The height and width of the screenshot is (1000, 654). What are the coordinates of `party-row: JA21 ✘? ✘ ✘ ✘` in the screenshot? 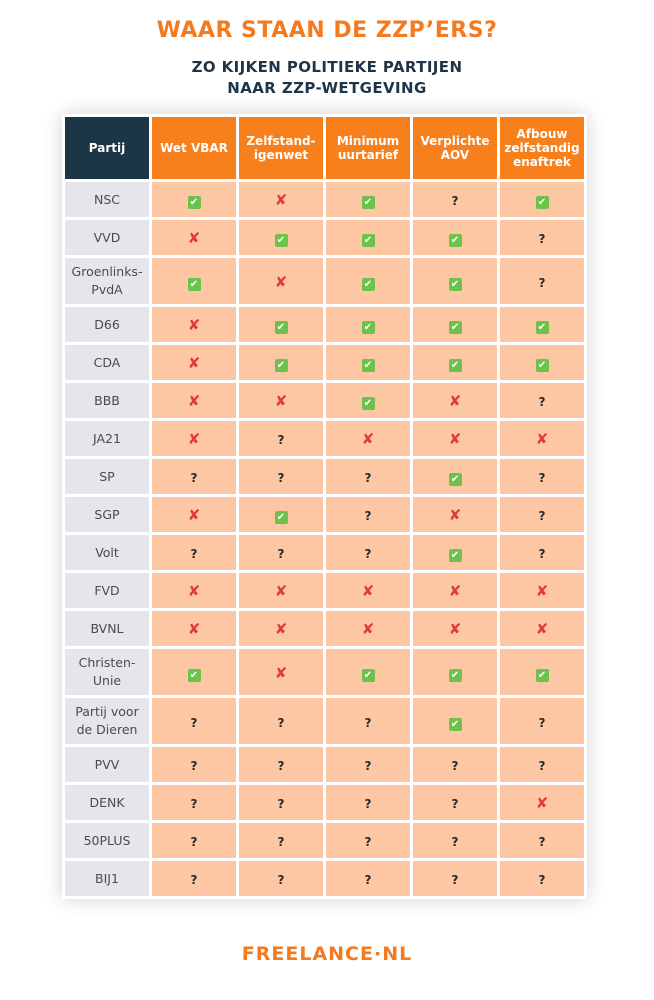 It's located at (324, 438).